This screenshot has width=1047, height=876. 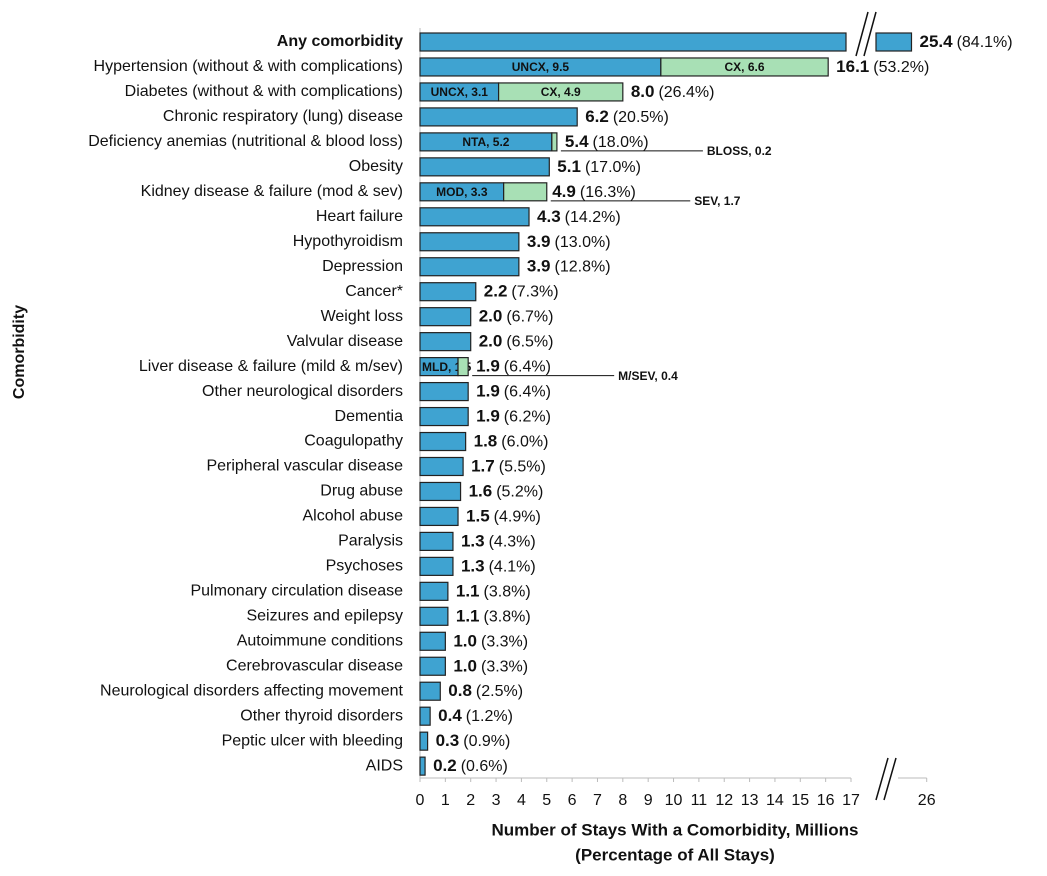 I want to click on y-tick-label: Obesity, so click(x=376, y=166).